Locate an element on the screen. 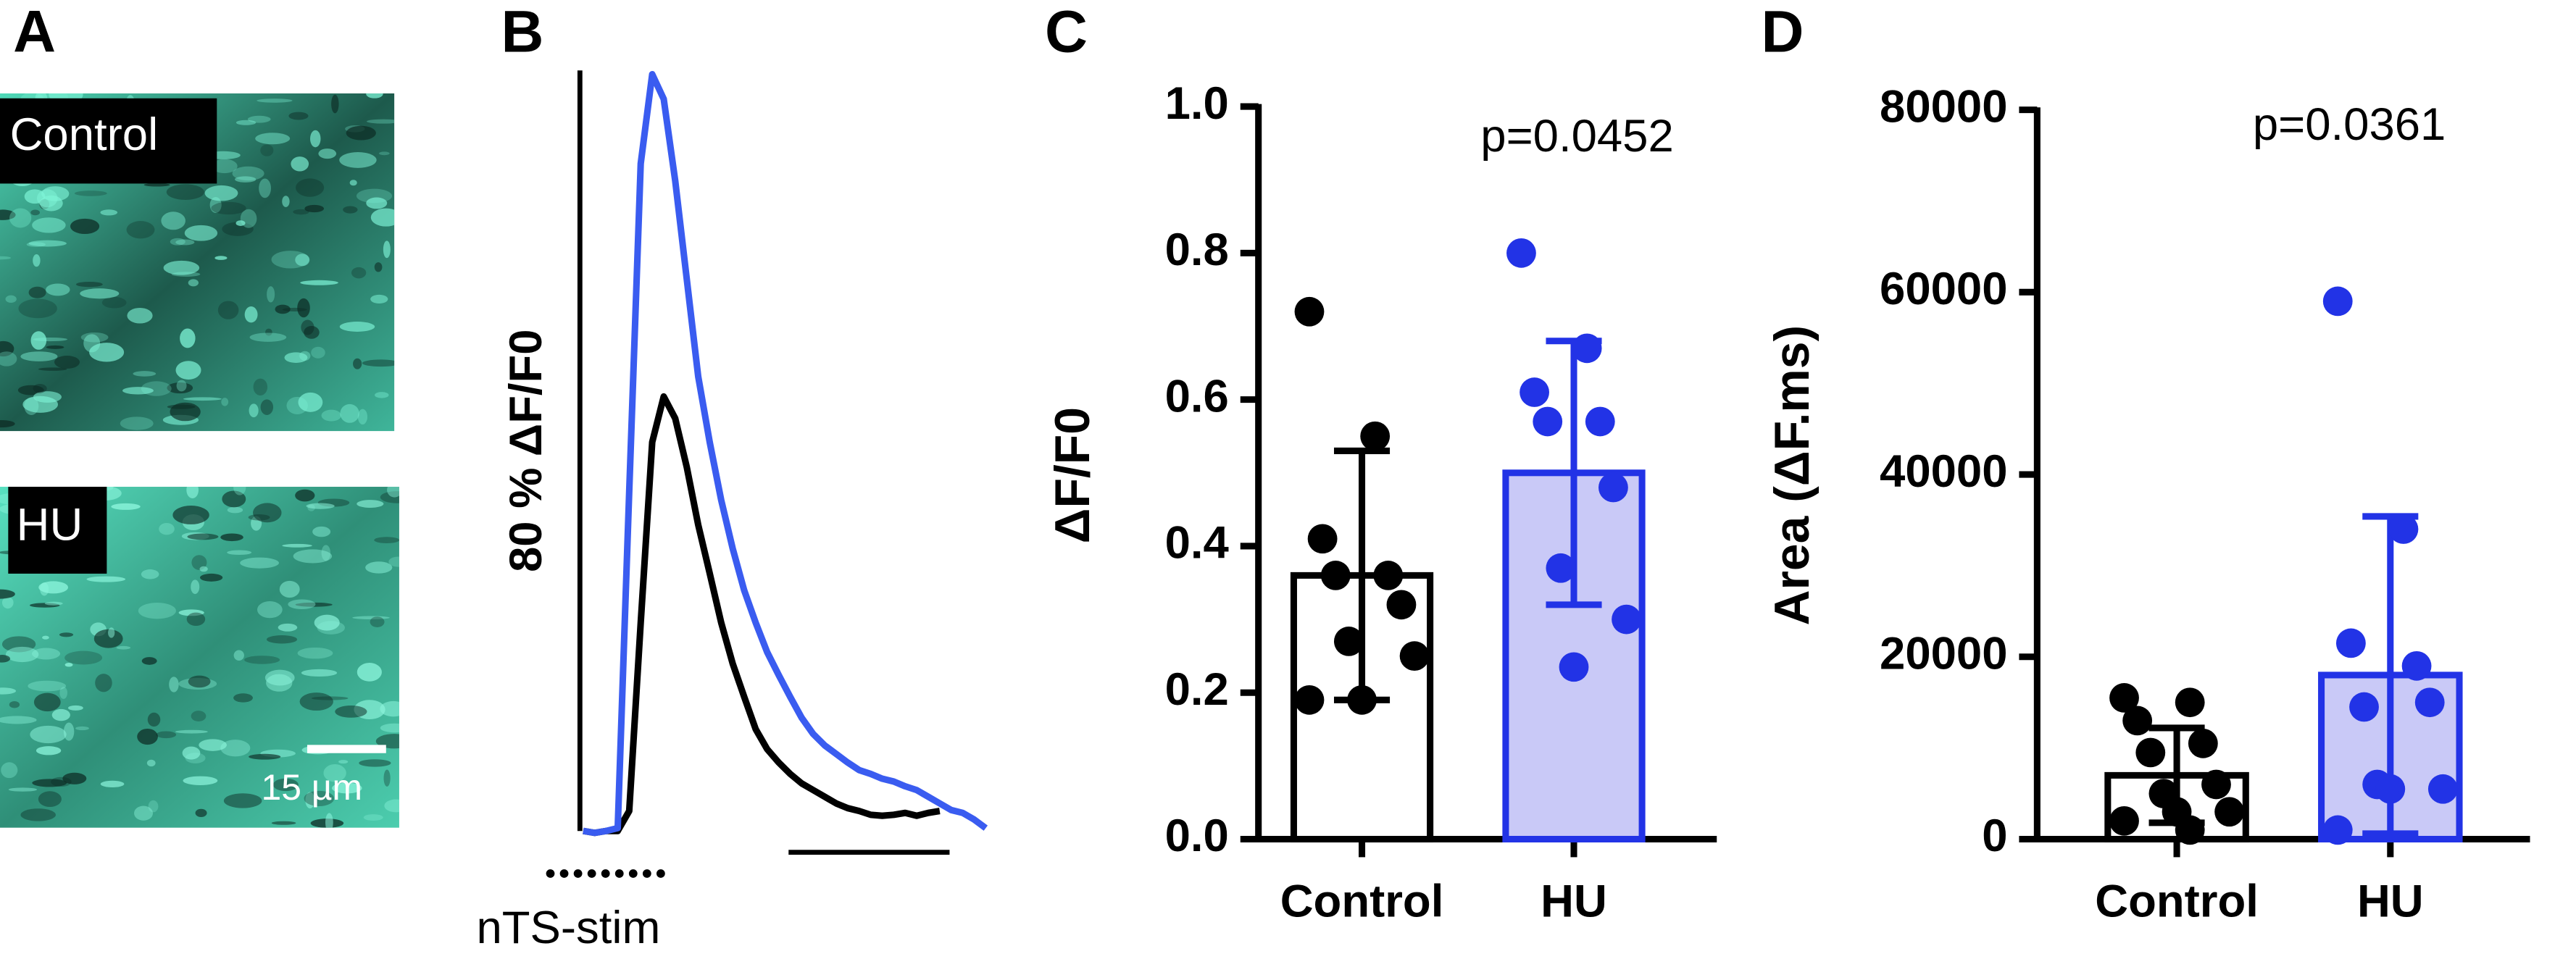 This screenshot has width=2576, height=967. x-tick-label: Control is located at coordinates (2177, 902).